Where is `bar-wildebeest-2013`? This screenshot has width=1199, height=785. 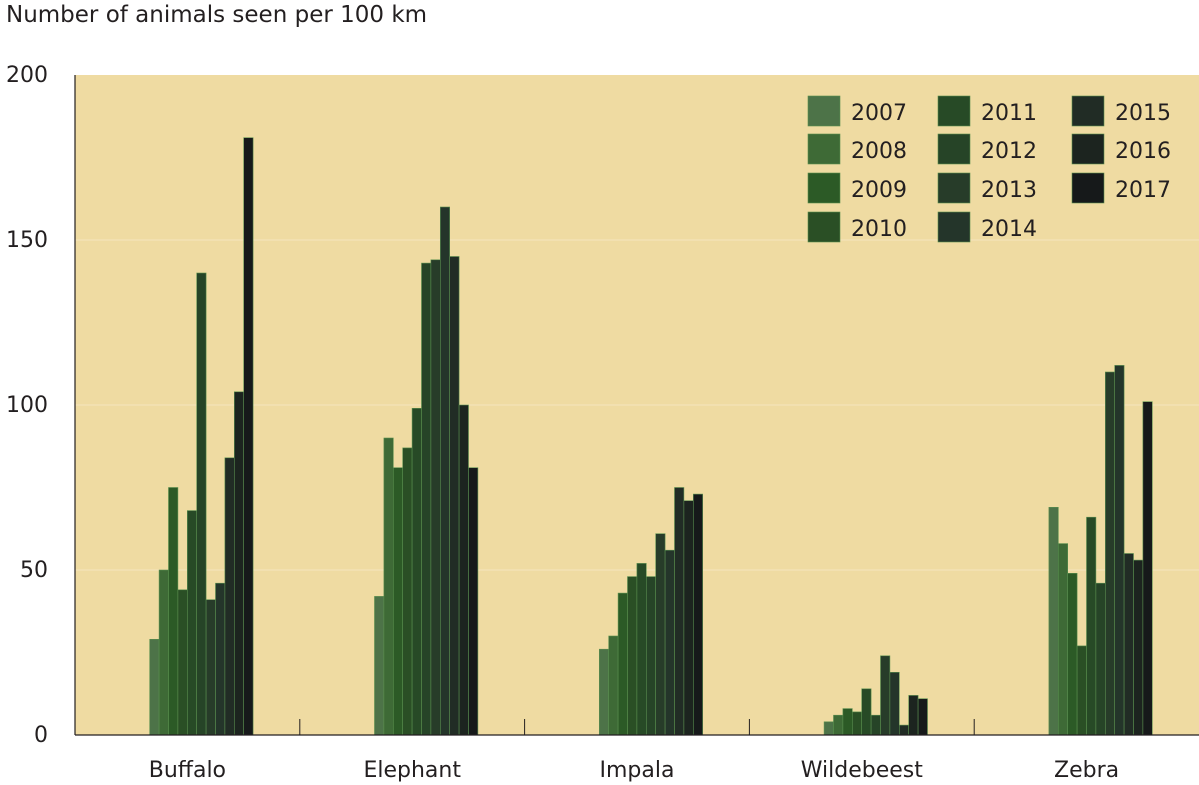
bar-wildebeest-2013 is located at coordinates (885, 695).